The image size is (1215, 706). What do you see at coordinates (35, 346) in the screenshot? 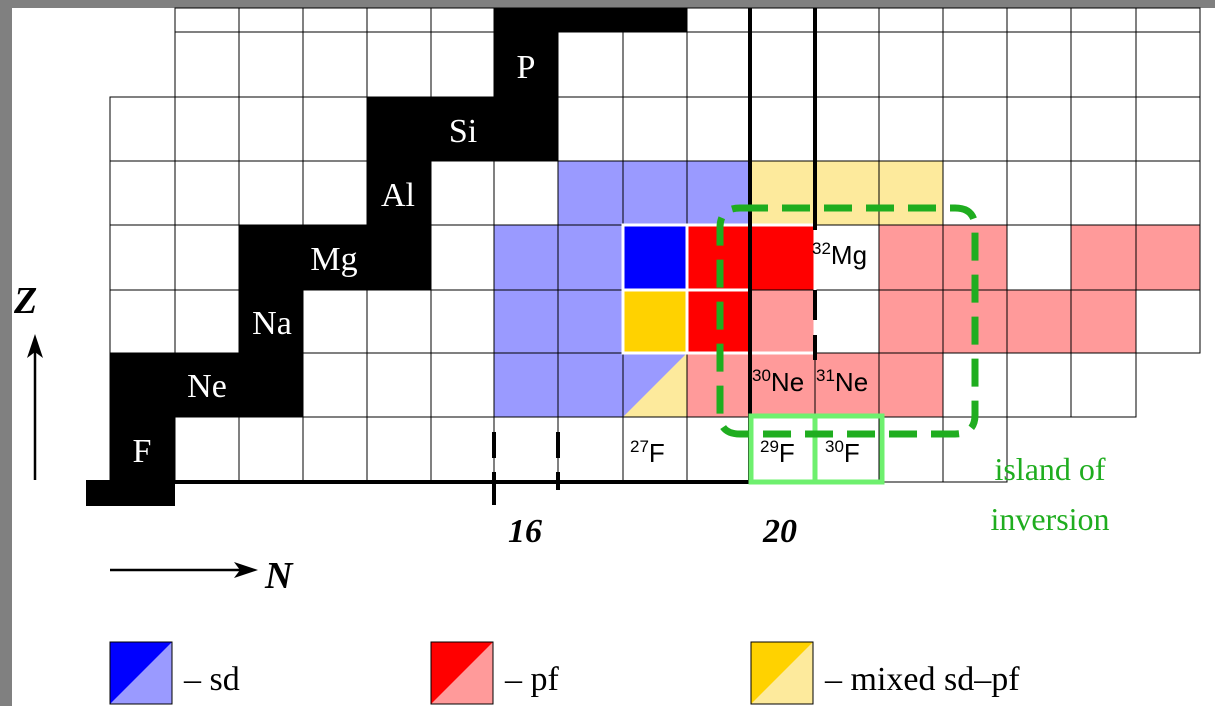
I see `arrow-up-icon` at bounding box center [35, 346].